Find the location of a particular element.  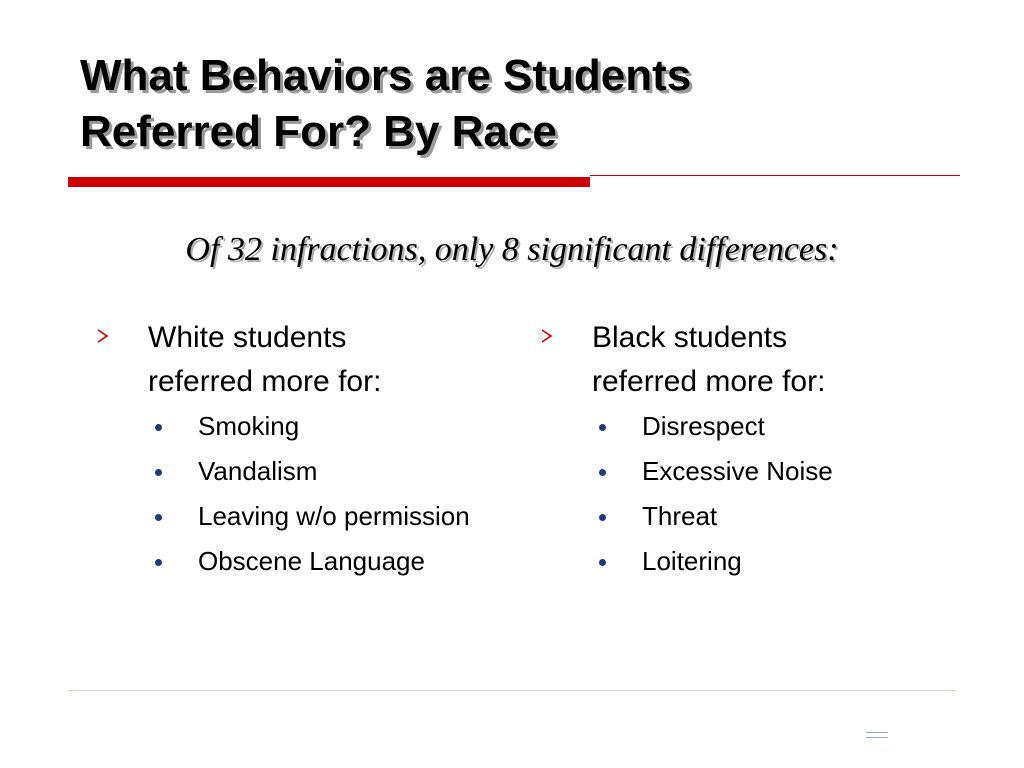

list-item: Smoking is located at coordinates (296, 426).